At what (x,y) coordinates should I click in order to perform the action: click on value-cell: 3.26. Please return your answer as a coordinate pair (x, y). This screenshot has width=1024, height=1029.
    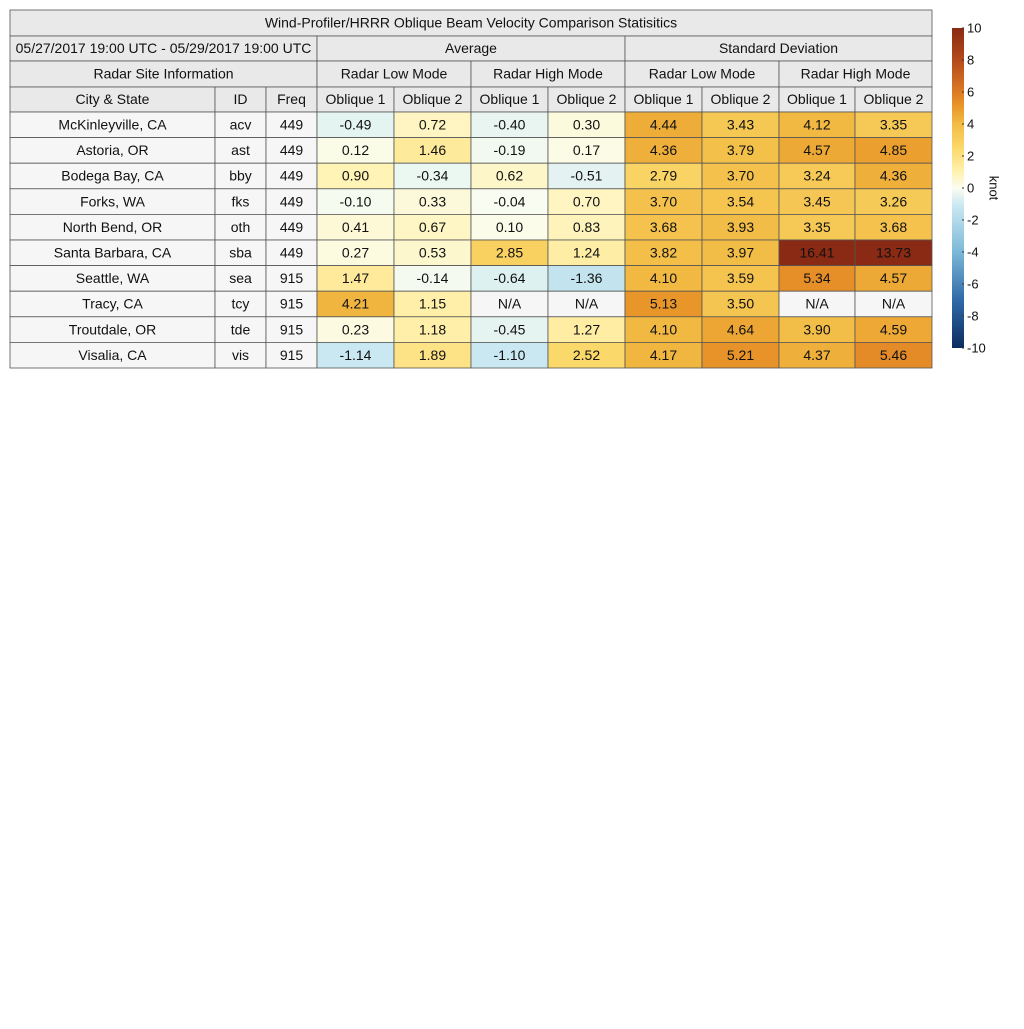
    Looking at the image, I should click on (893, 201).